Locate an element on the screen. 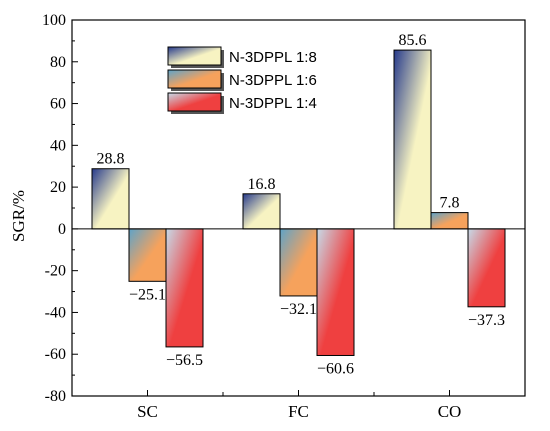 The height and width of the screenshot is (431, 550). bar-n-3dppl-1-8-fc is located at coordinates (261, 211).